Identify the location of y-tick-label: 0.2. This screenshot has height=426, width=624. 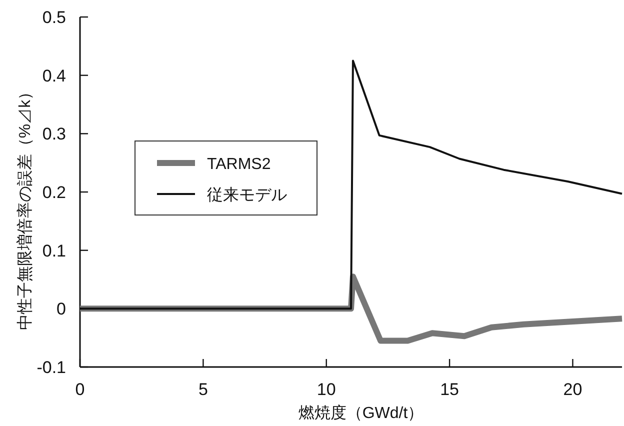
(54, 192).